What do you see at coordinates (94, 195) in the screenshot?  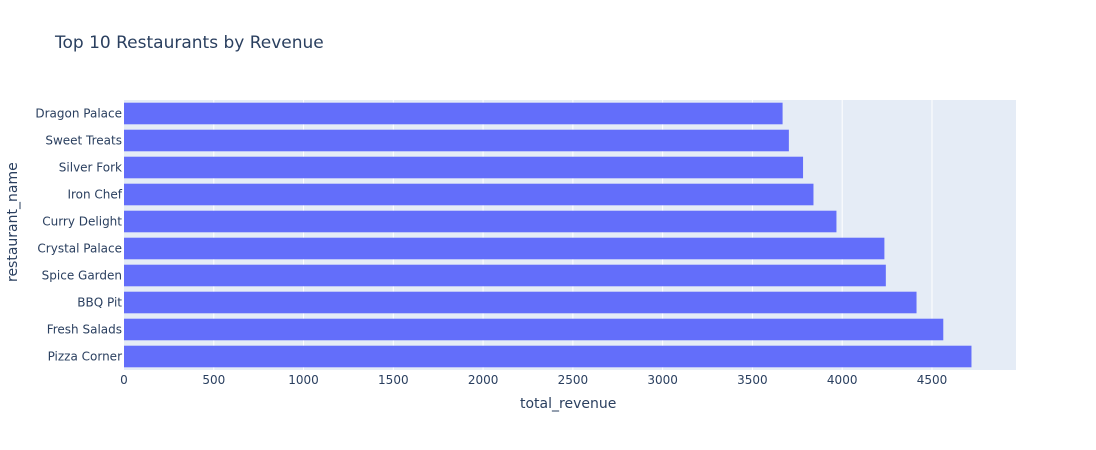 I see `y-tick-label: Iron Chef` at bounding box center [94, 195].